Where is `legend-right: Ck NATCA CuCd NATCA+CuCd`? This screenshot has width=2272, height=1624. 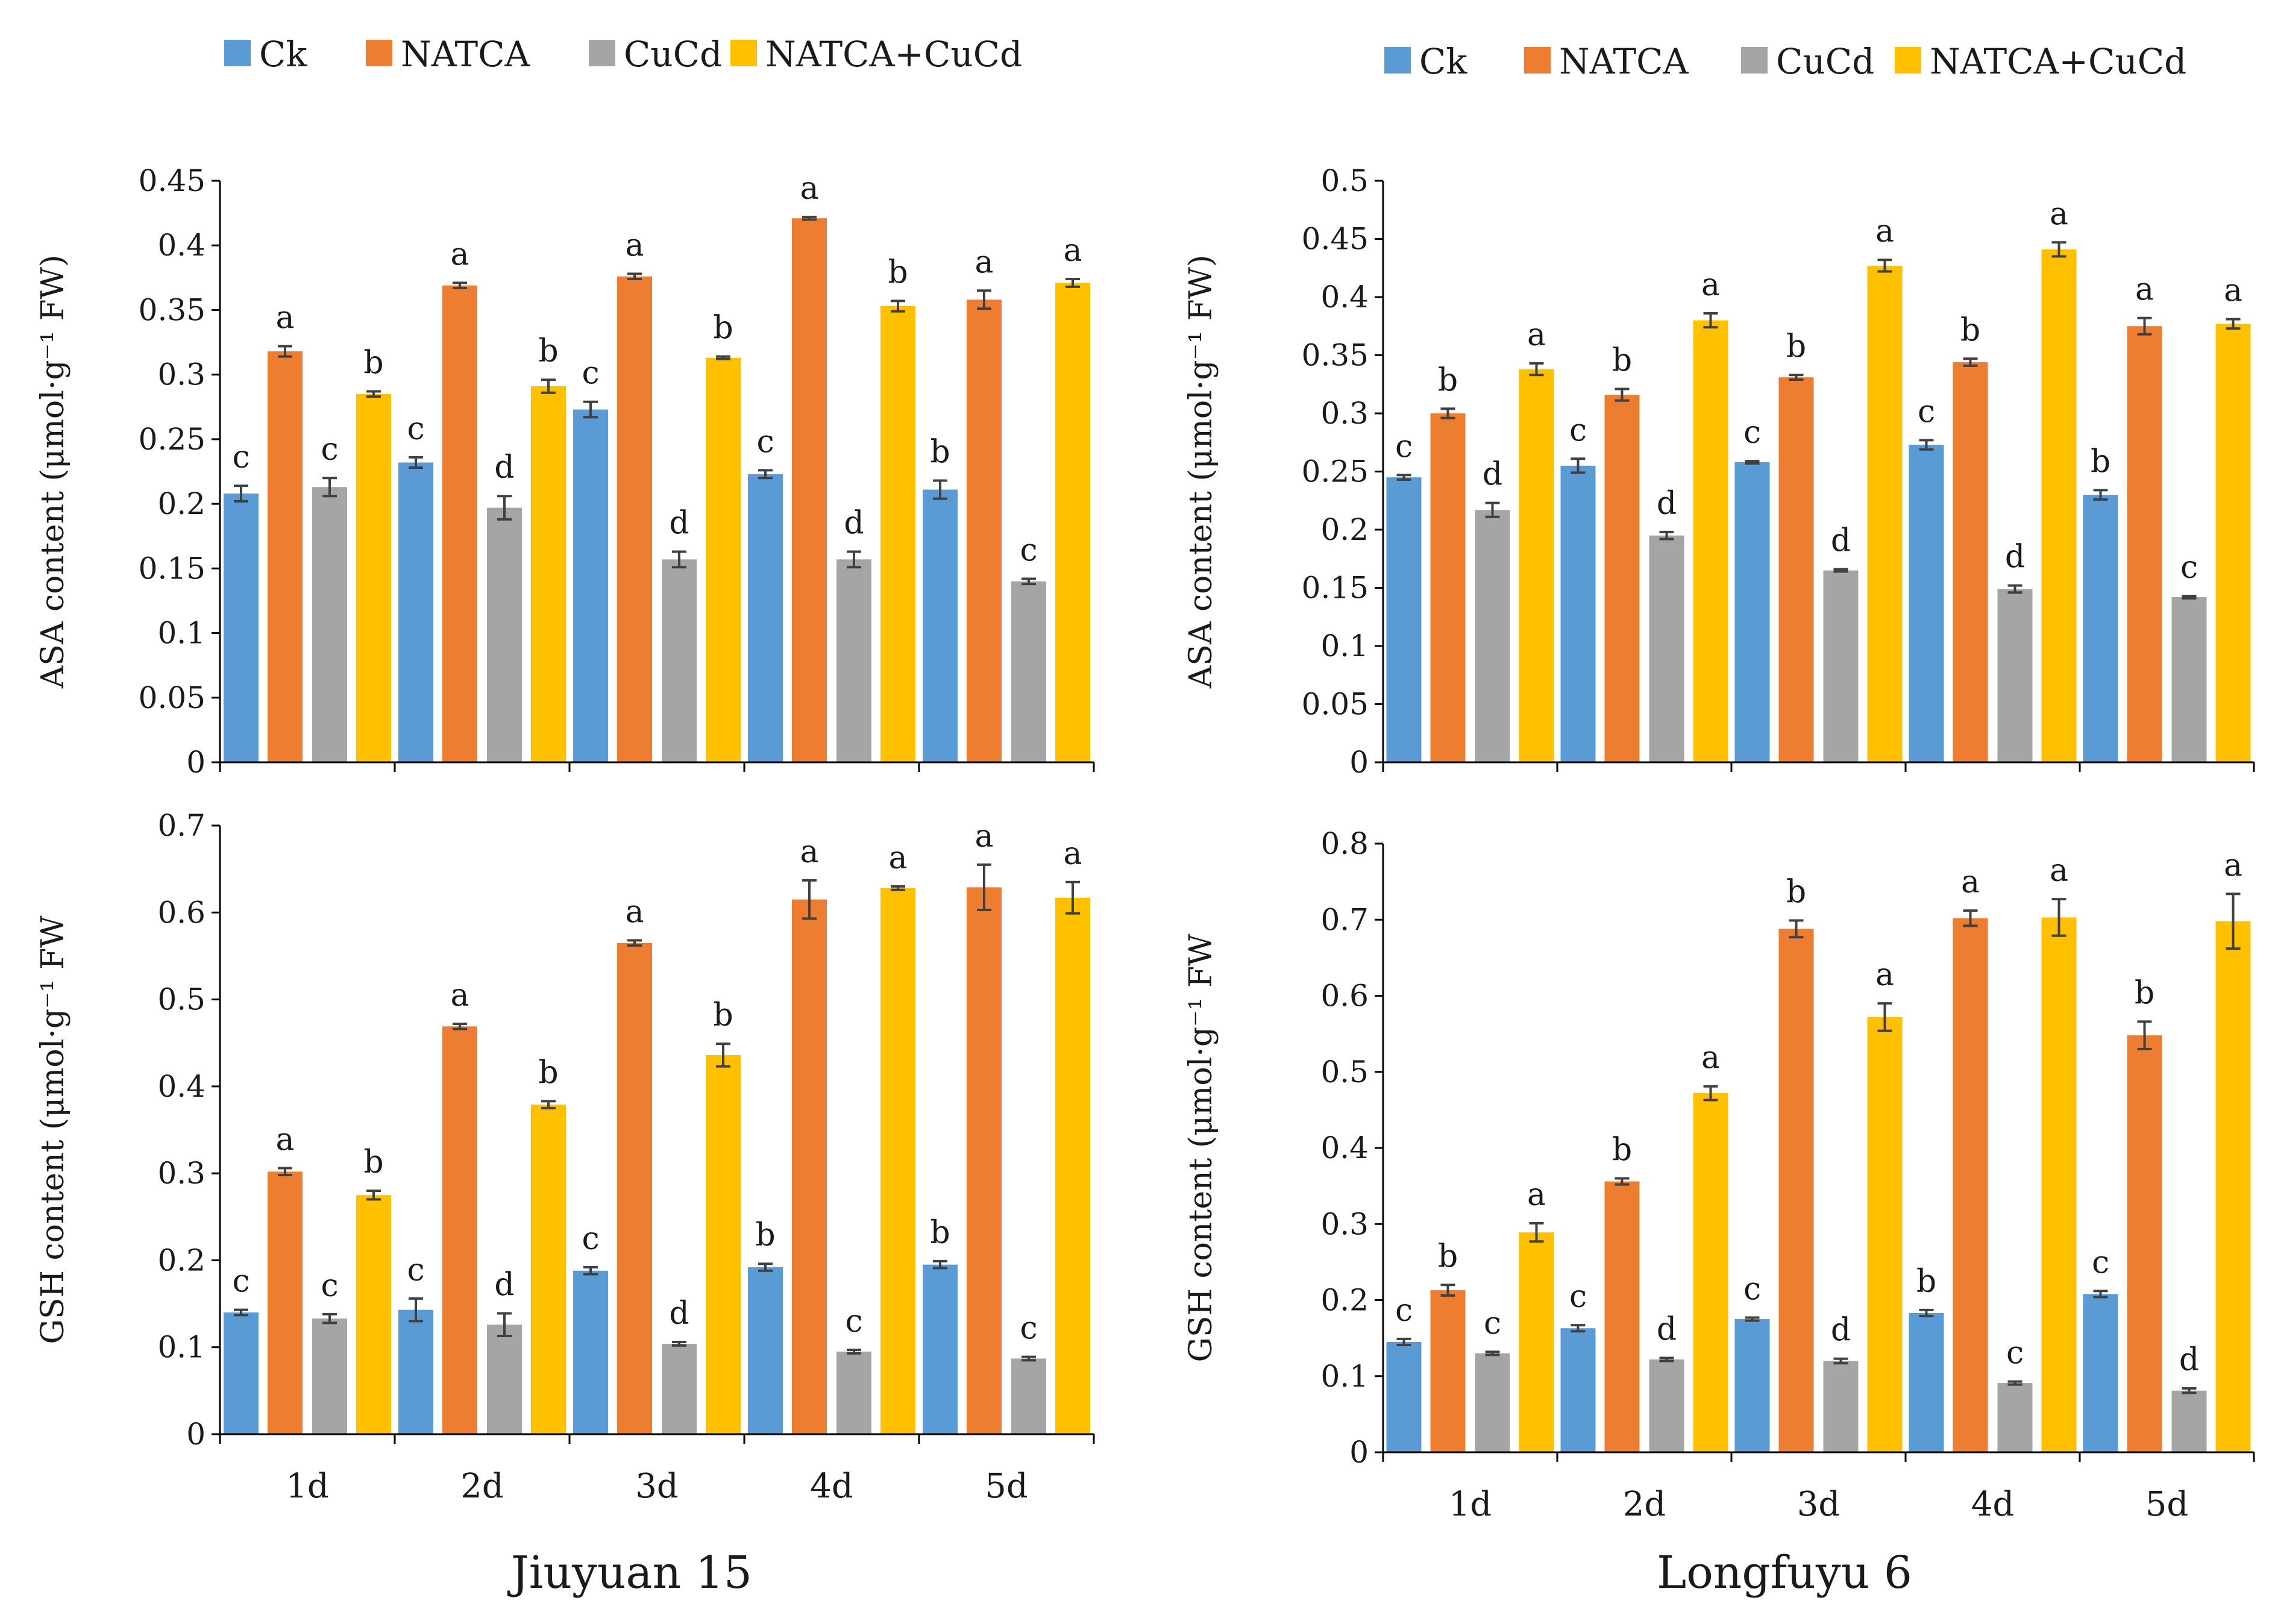
legend-right: Ck NATCA CuCd NATCA+CuCd is located at coordinates (1785, 61).